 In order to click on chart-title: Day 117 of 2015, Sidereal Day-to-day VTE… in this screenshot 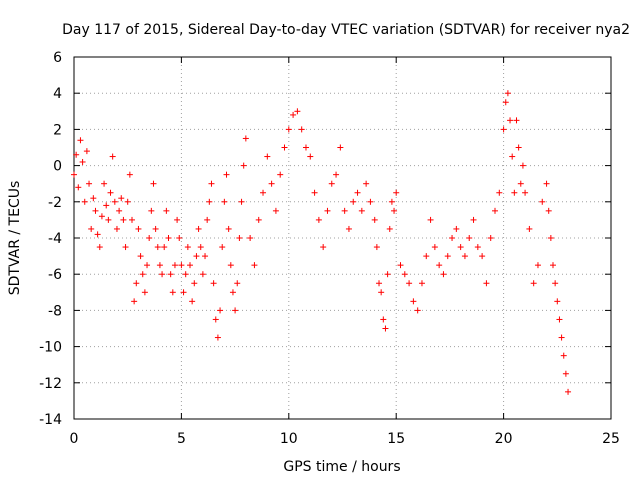, I will do `click(346, 30)`.